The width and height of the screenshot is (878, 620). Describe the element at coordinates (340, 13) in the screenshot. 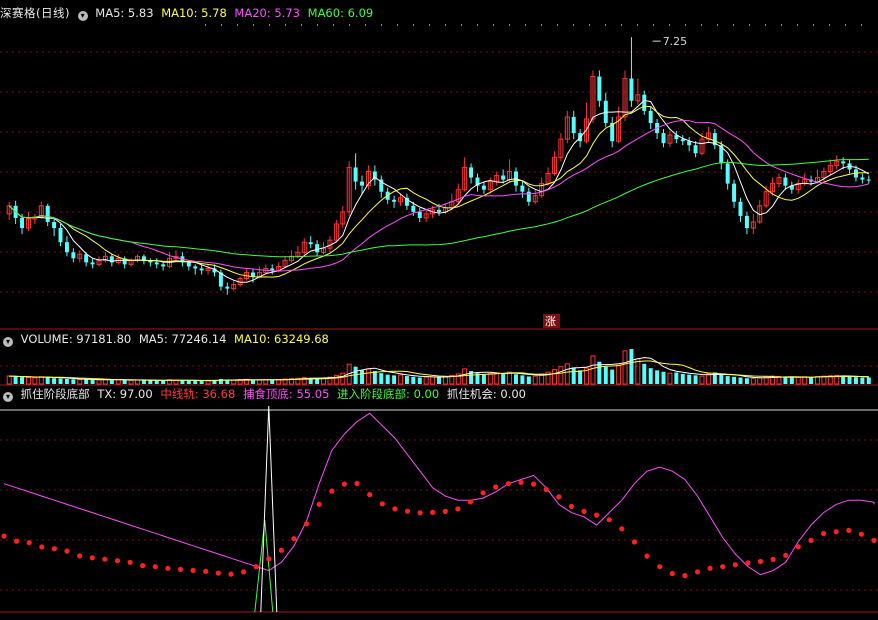

I see `ma60-label: MA60: 6.09` at that location.